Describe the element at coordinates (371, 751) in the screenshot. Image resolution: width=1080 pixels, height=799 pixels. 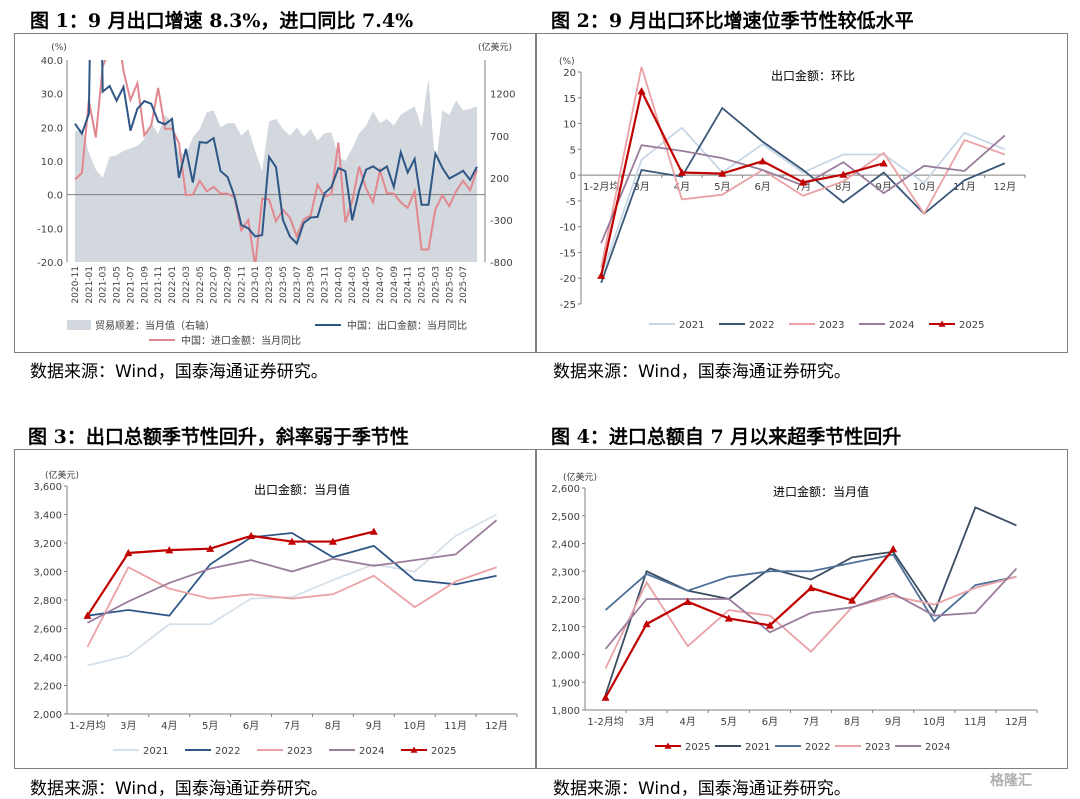
I see `fig3-legend-label: 2024` at that location.